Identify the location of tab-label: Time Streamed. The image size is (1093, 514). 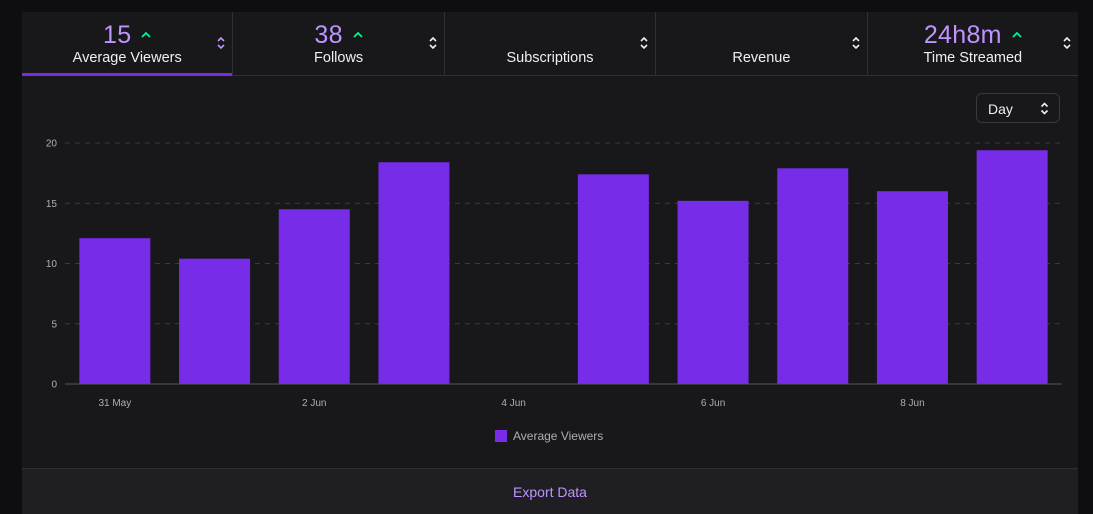
(973, 58).